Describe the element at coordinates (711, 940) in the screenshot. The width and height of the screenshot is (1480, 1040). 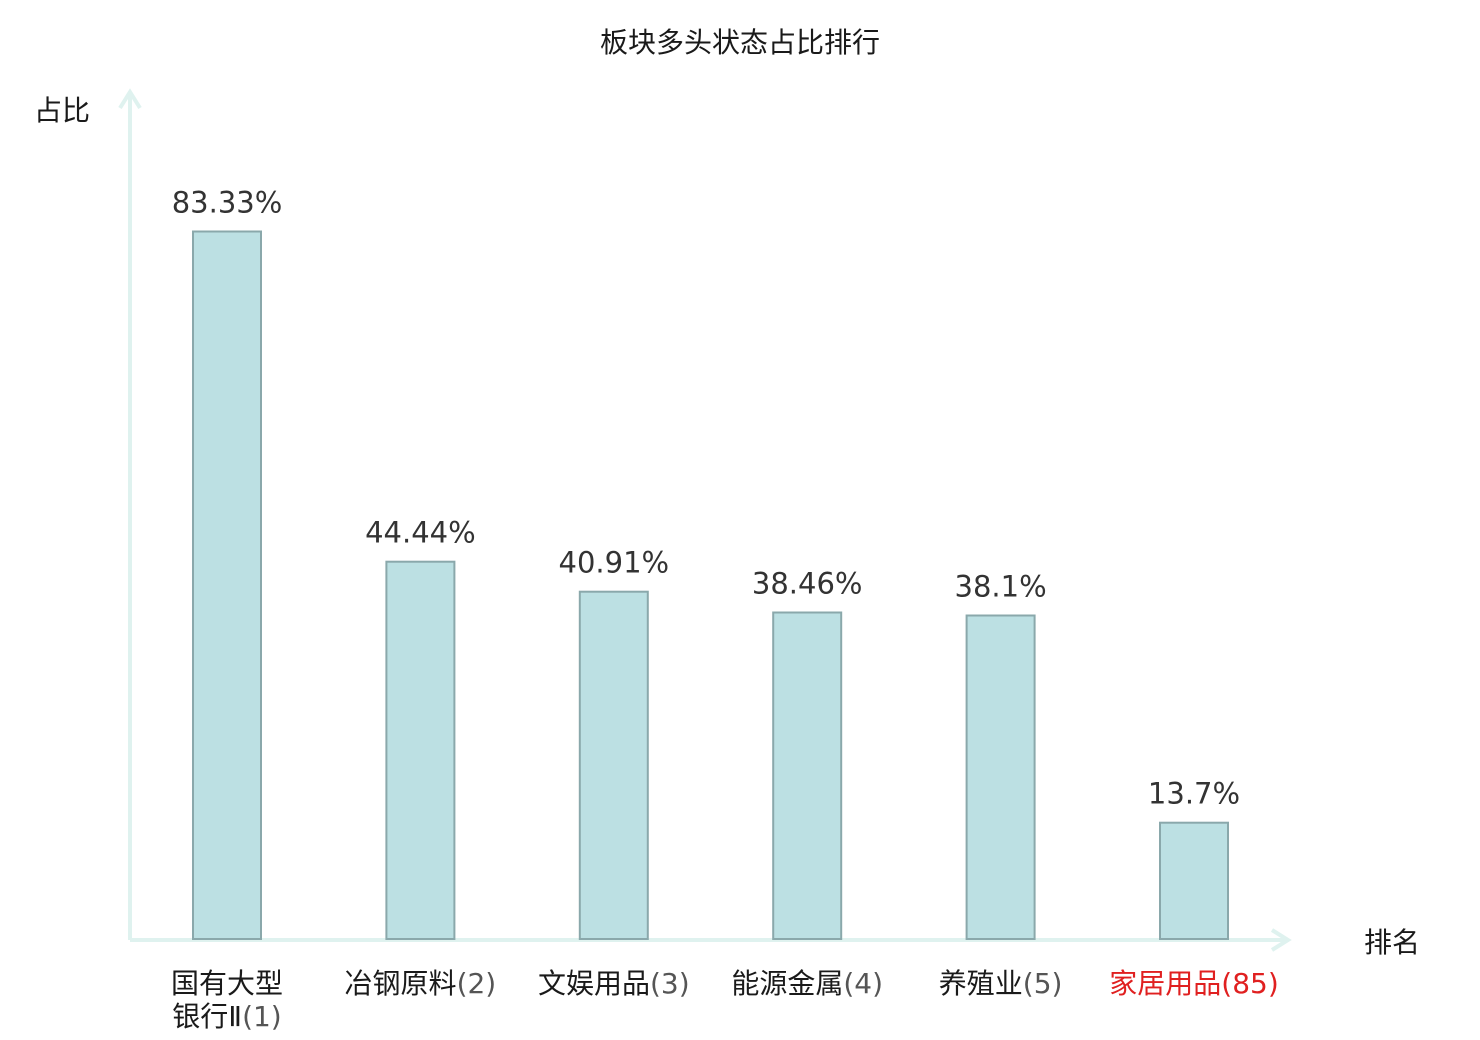
I see `x-axis` at that location.